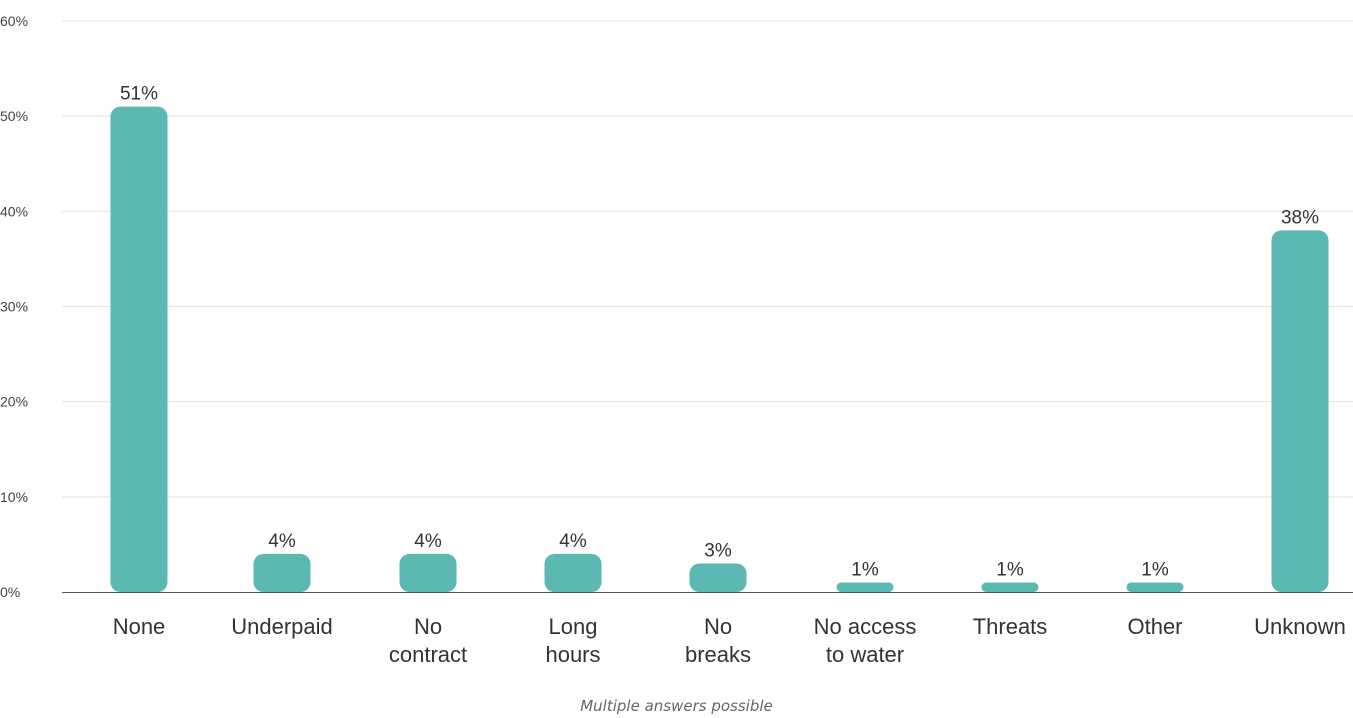 The image size is (1353, 718). I want to click on category-label-line: breaks, so click(718, 654).